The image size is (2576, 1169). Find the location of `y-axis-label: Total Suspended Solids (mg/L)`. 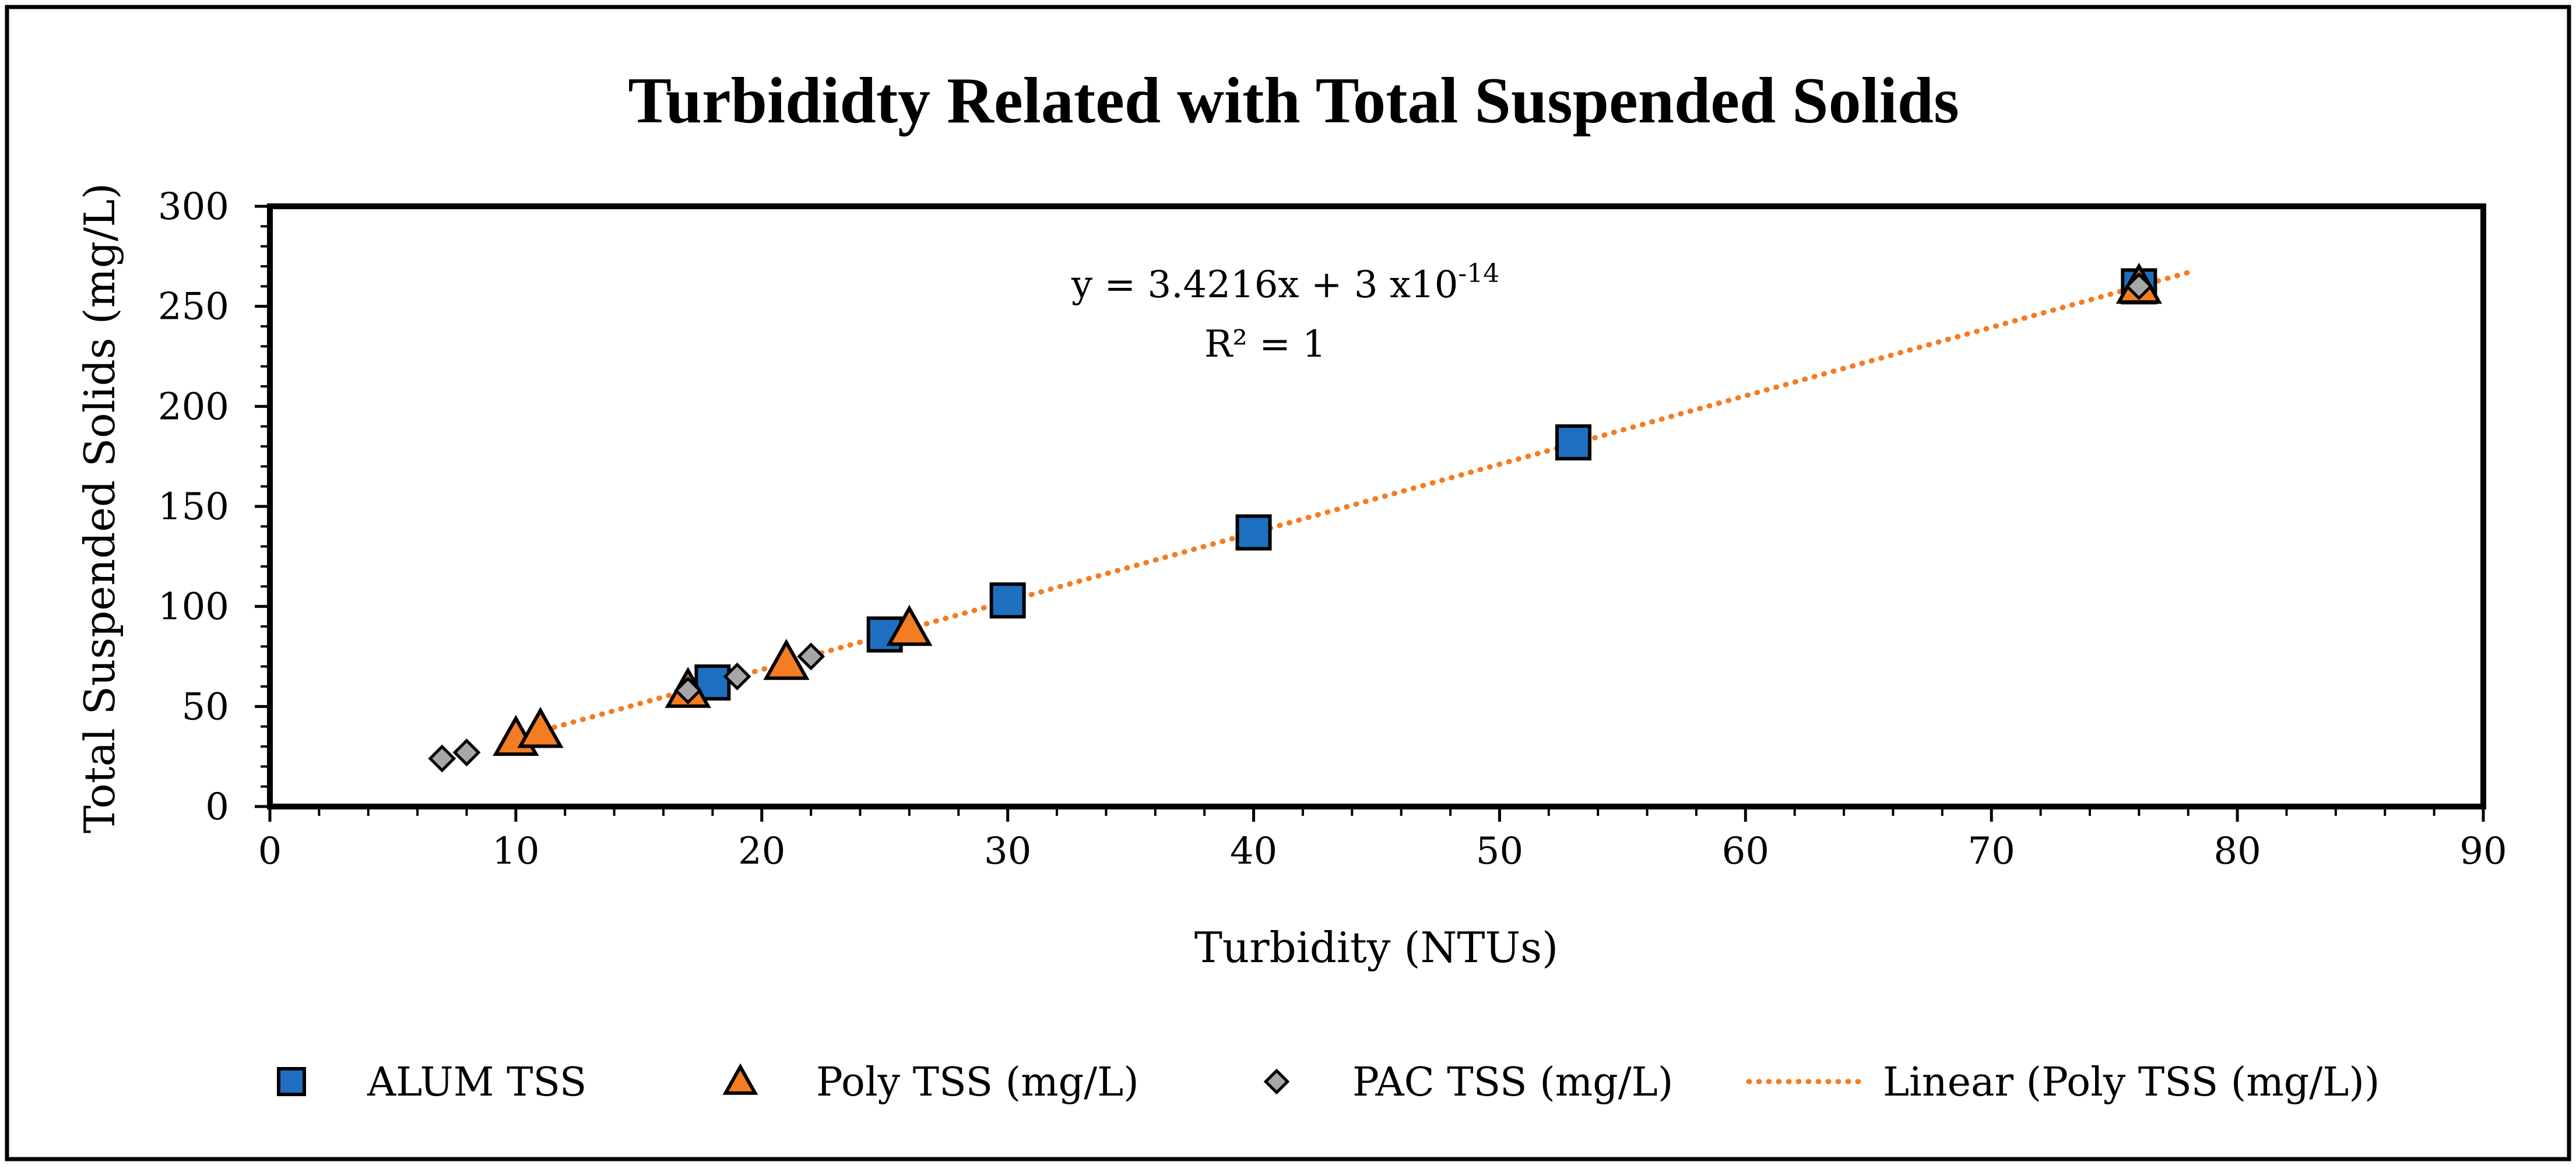

y-axis-label: Total Suspended Solids (mg/L) is located at coordinates (99, 508).